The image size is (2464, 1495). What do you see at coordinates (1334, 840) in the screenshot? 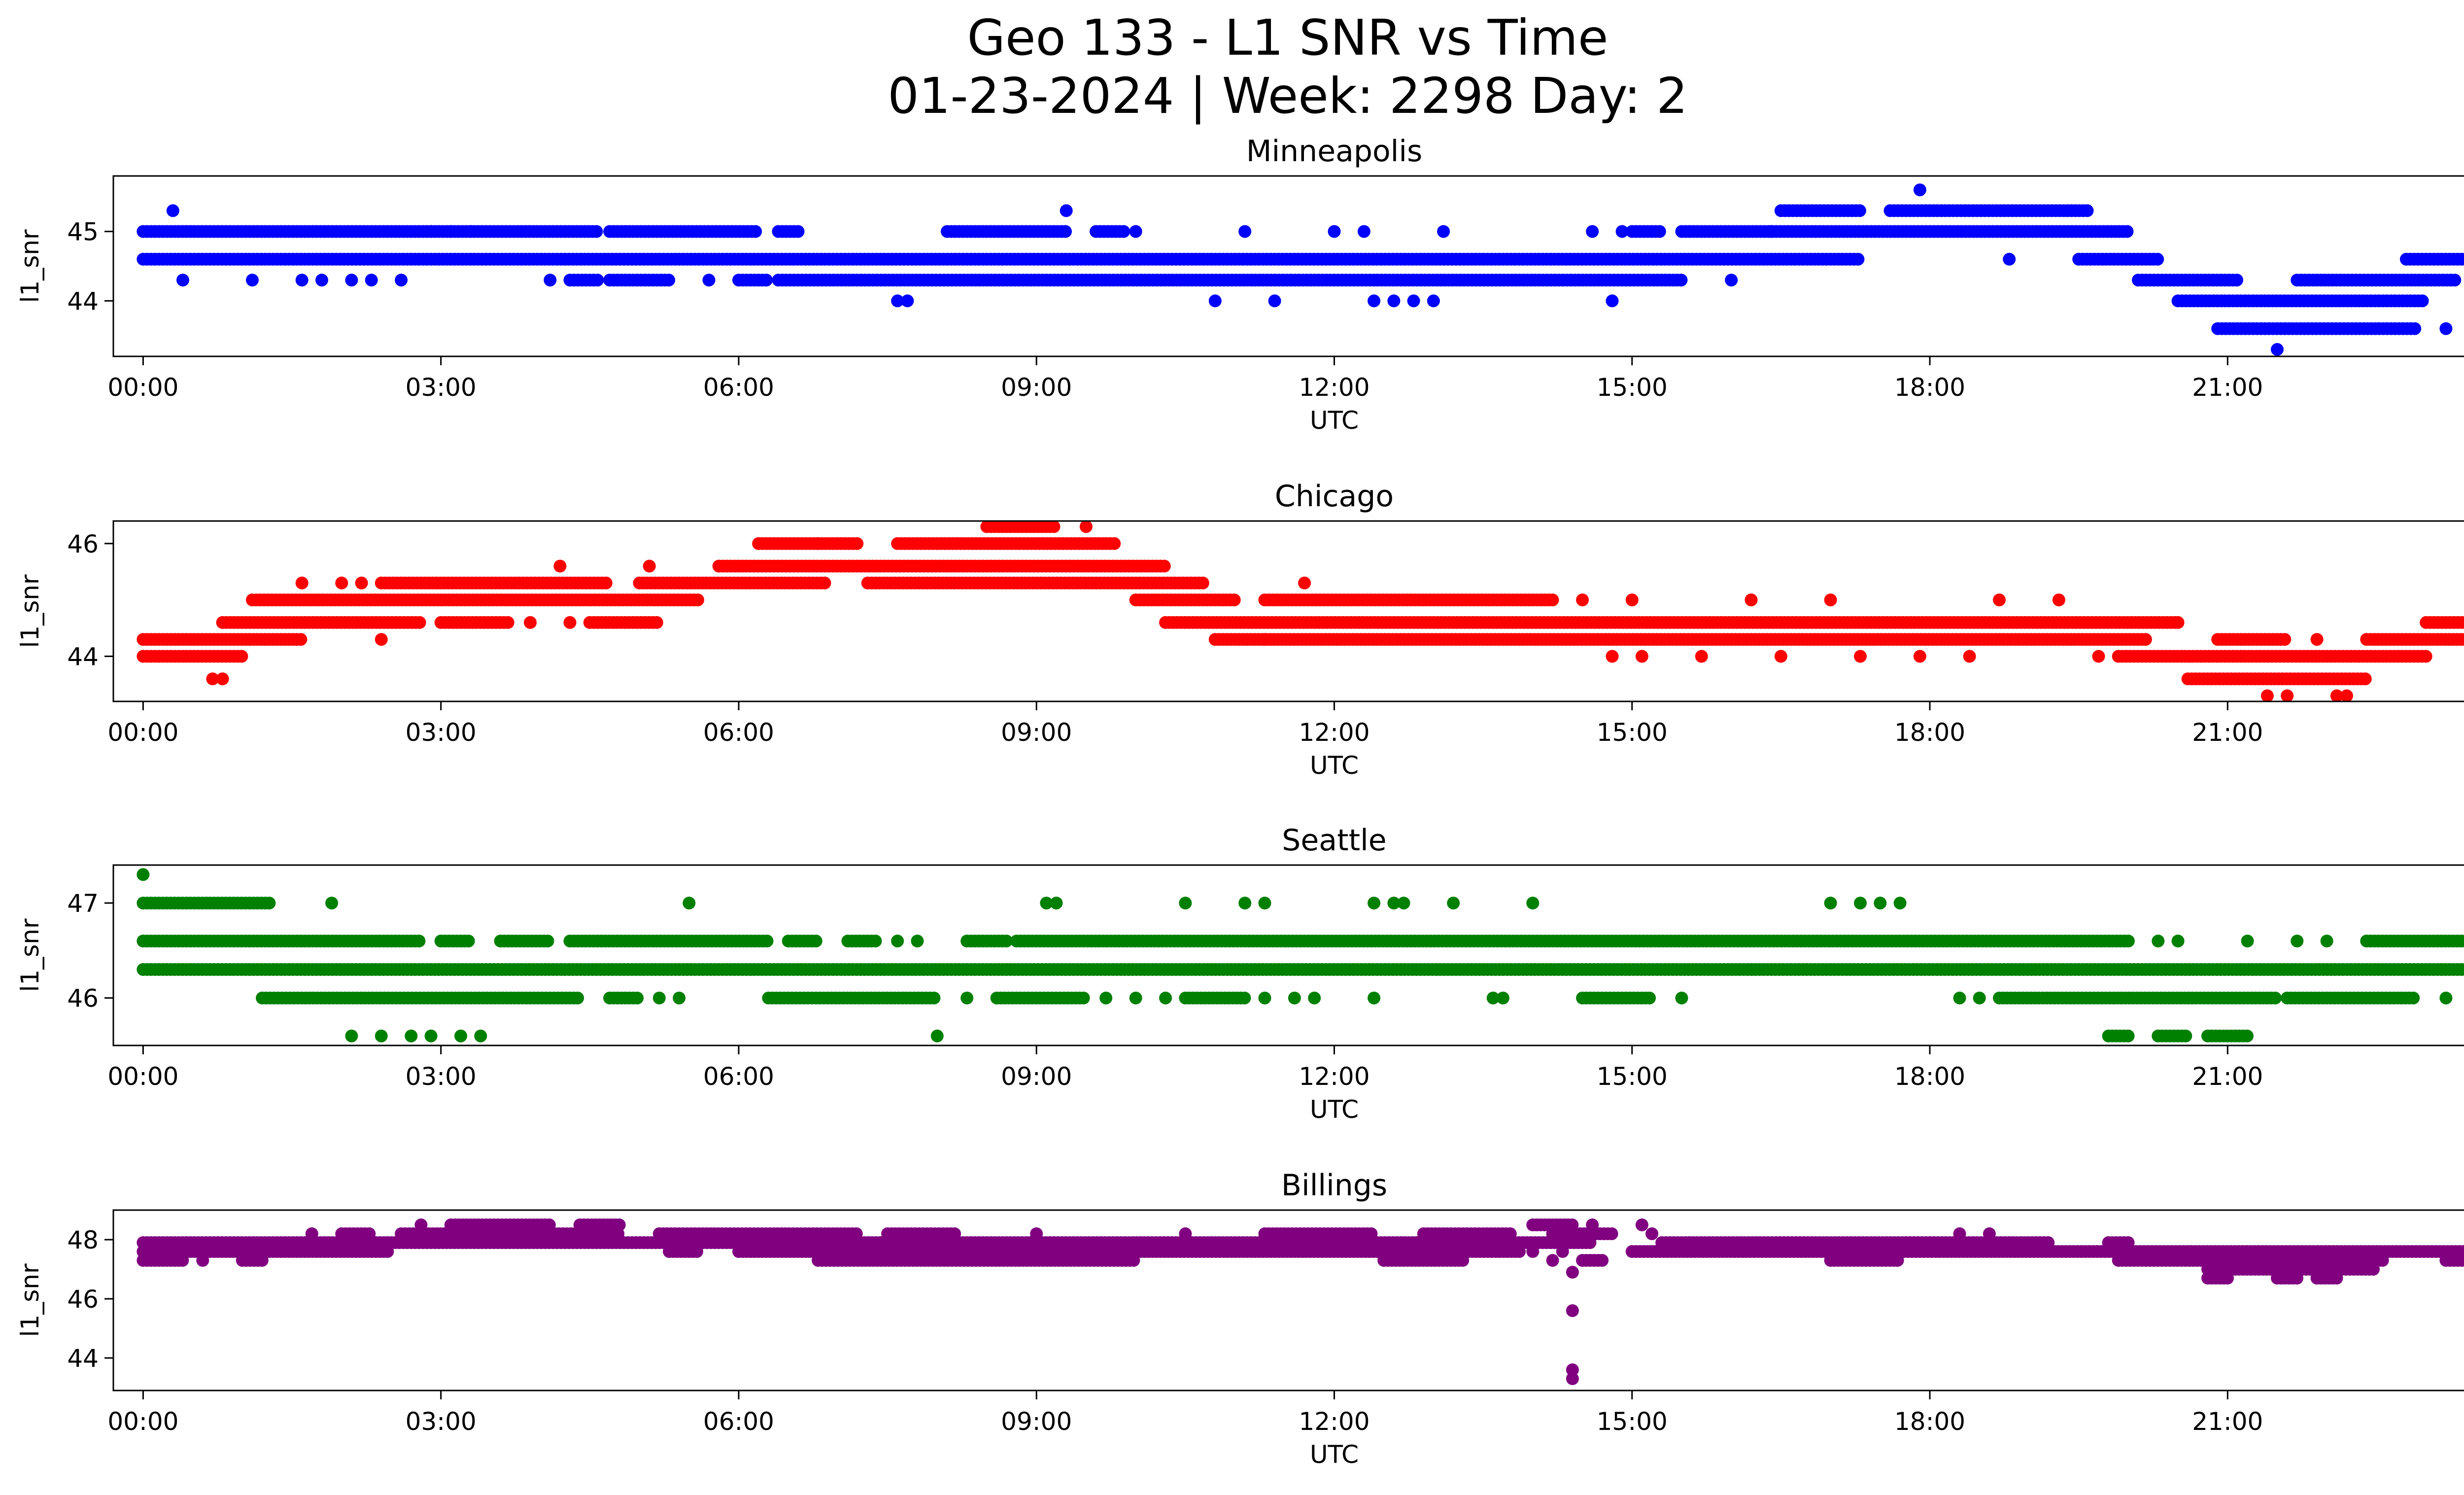
I see `subplot-title: Seattle` at bounding box center [1334, 840].